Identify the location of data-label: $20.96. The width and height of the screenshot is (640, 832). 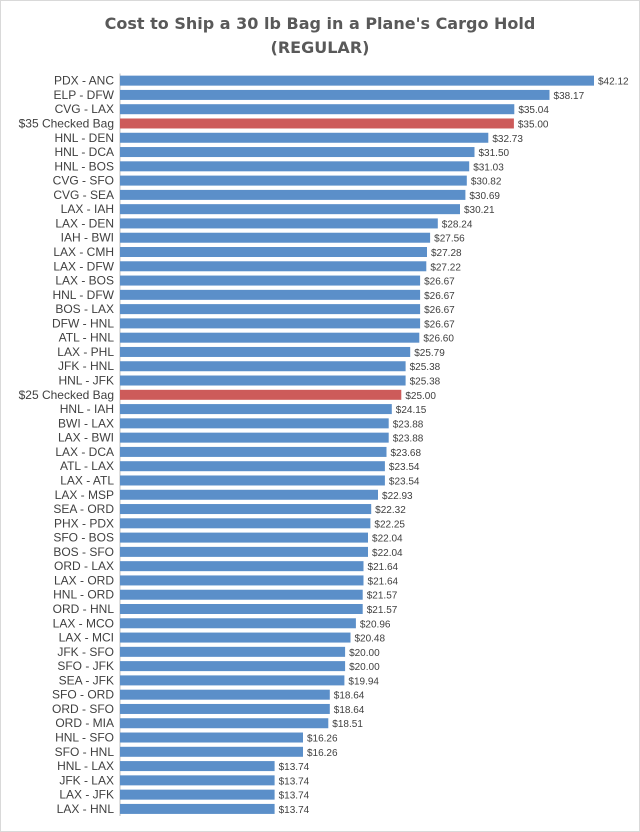
(375, 624).